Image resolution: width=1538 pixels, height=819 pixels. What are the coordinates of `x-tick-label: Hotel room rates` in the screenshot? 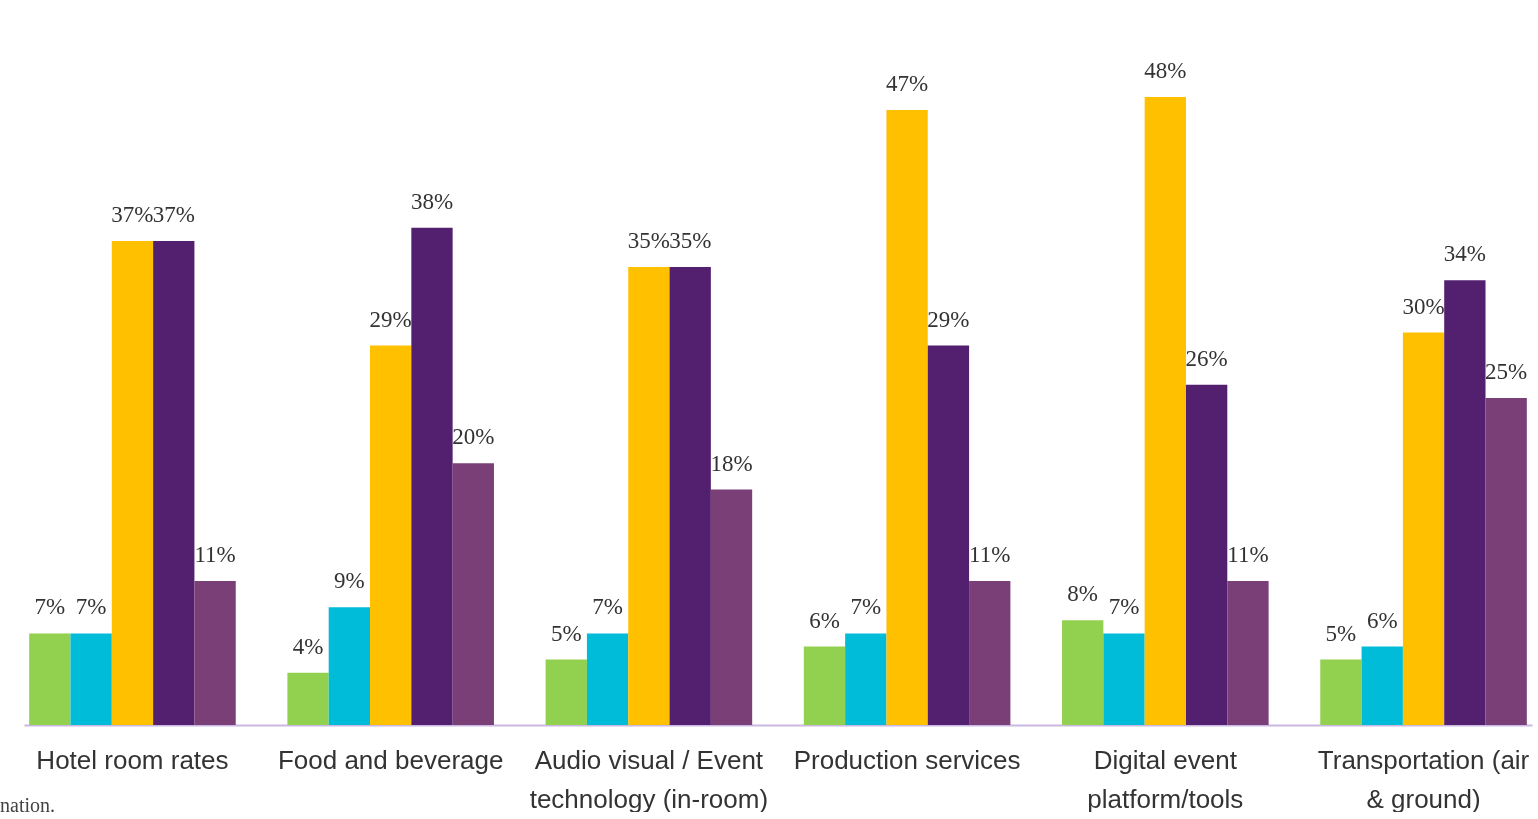 It's located at (132, 759).